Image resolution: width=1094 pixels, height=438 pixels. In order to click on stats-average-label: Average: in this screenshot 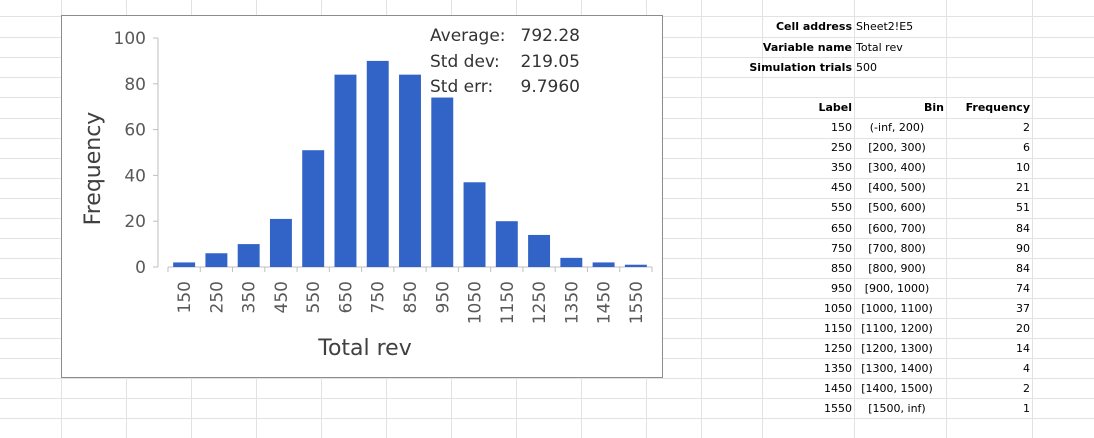, I will do `click(468, 36)`.